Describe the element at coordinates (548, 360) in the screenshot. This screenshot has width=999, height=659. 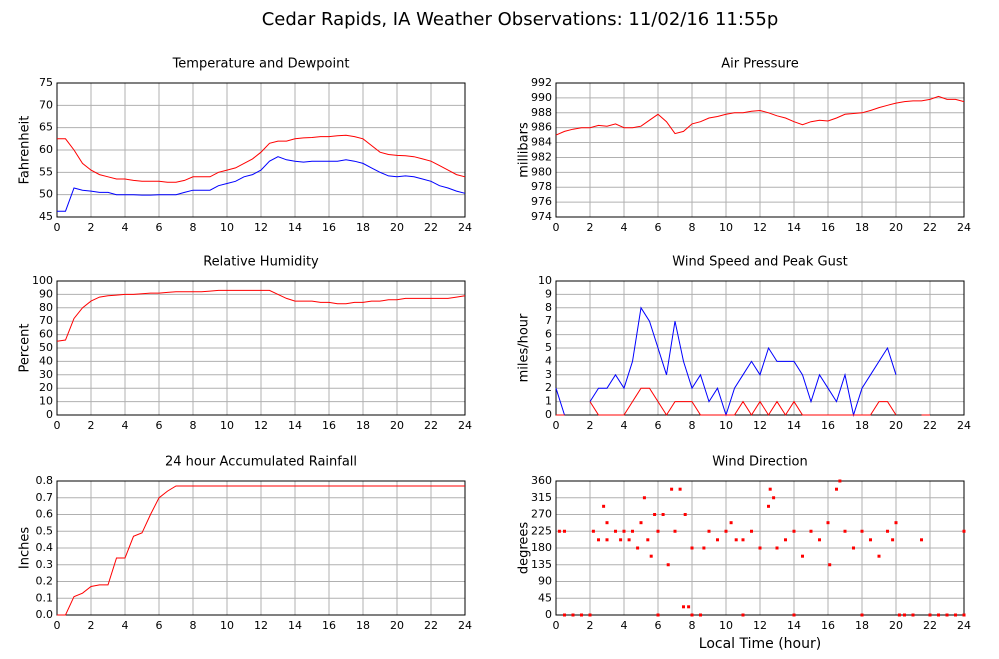
I see `y-tick-label: 4` at that location.